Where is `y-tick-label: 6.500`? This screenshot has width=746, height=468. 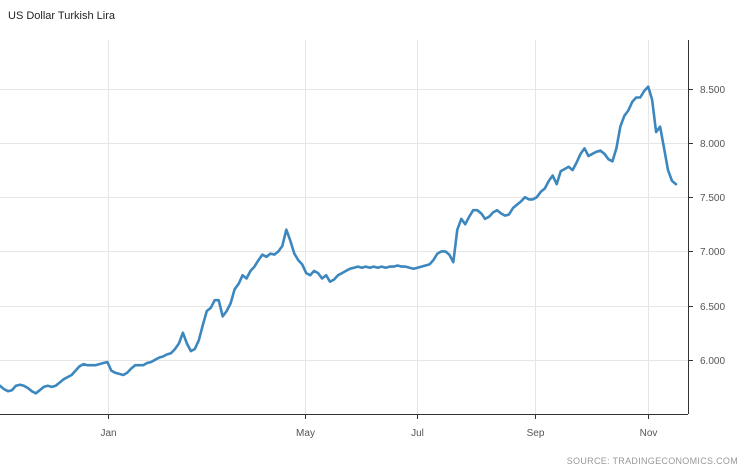 y-tick-label: 6.500 is located at coordinates (712, 307).